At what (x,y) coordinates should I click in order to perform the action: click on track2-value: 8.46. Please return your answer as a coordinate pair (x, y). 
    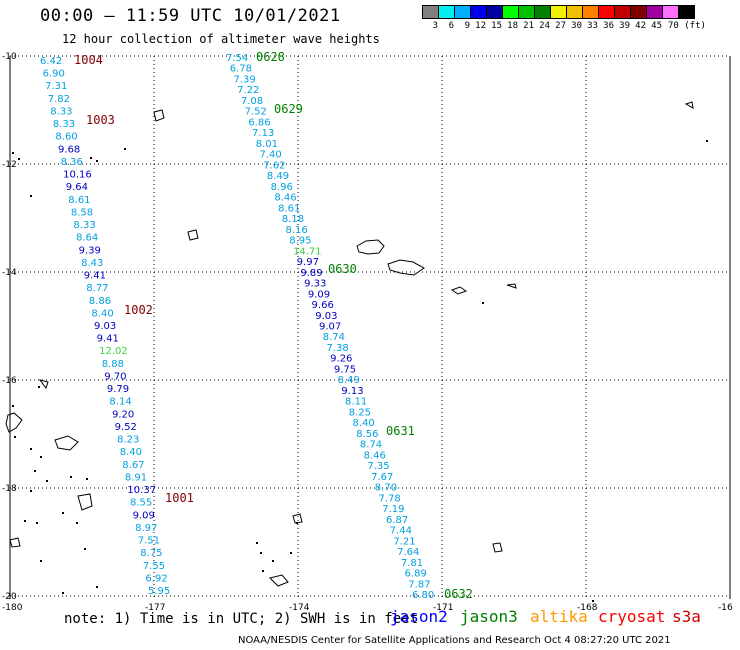
    Looking at the image, I should click on (285, 198).